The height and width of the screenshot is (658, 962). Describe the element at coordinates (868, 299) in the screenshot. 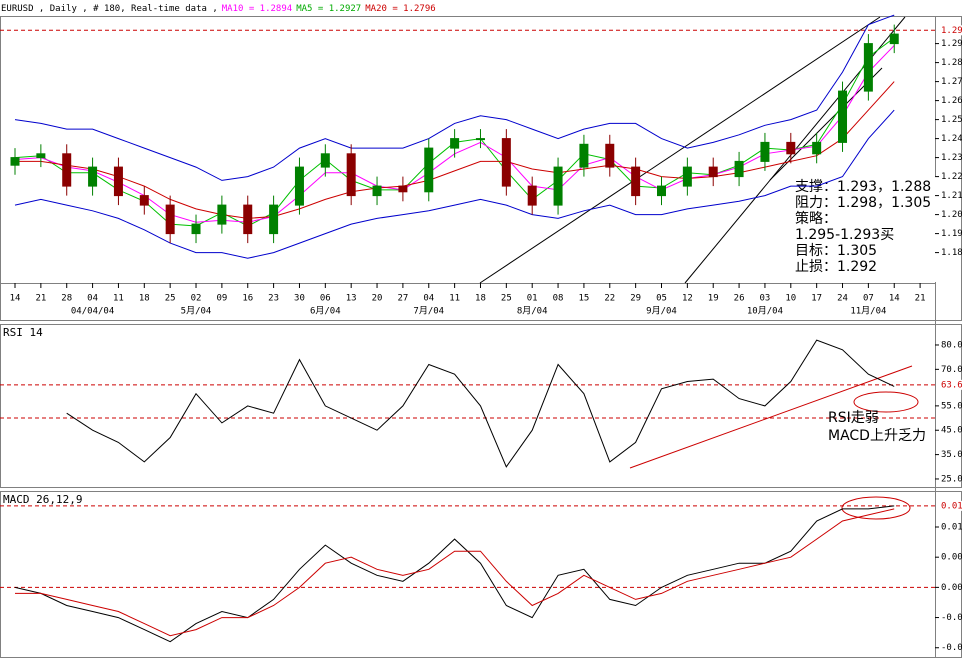

I see `x-tick-label: 07` at that location.